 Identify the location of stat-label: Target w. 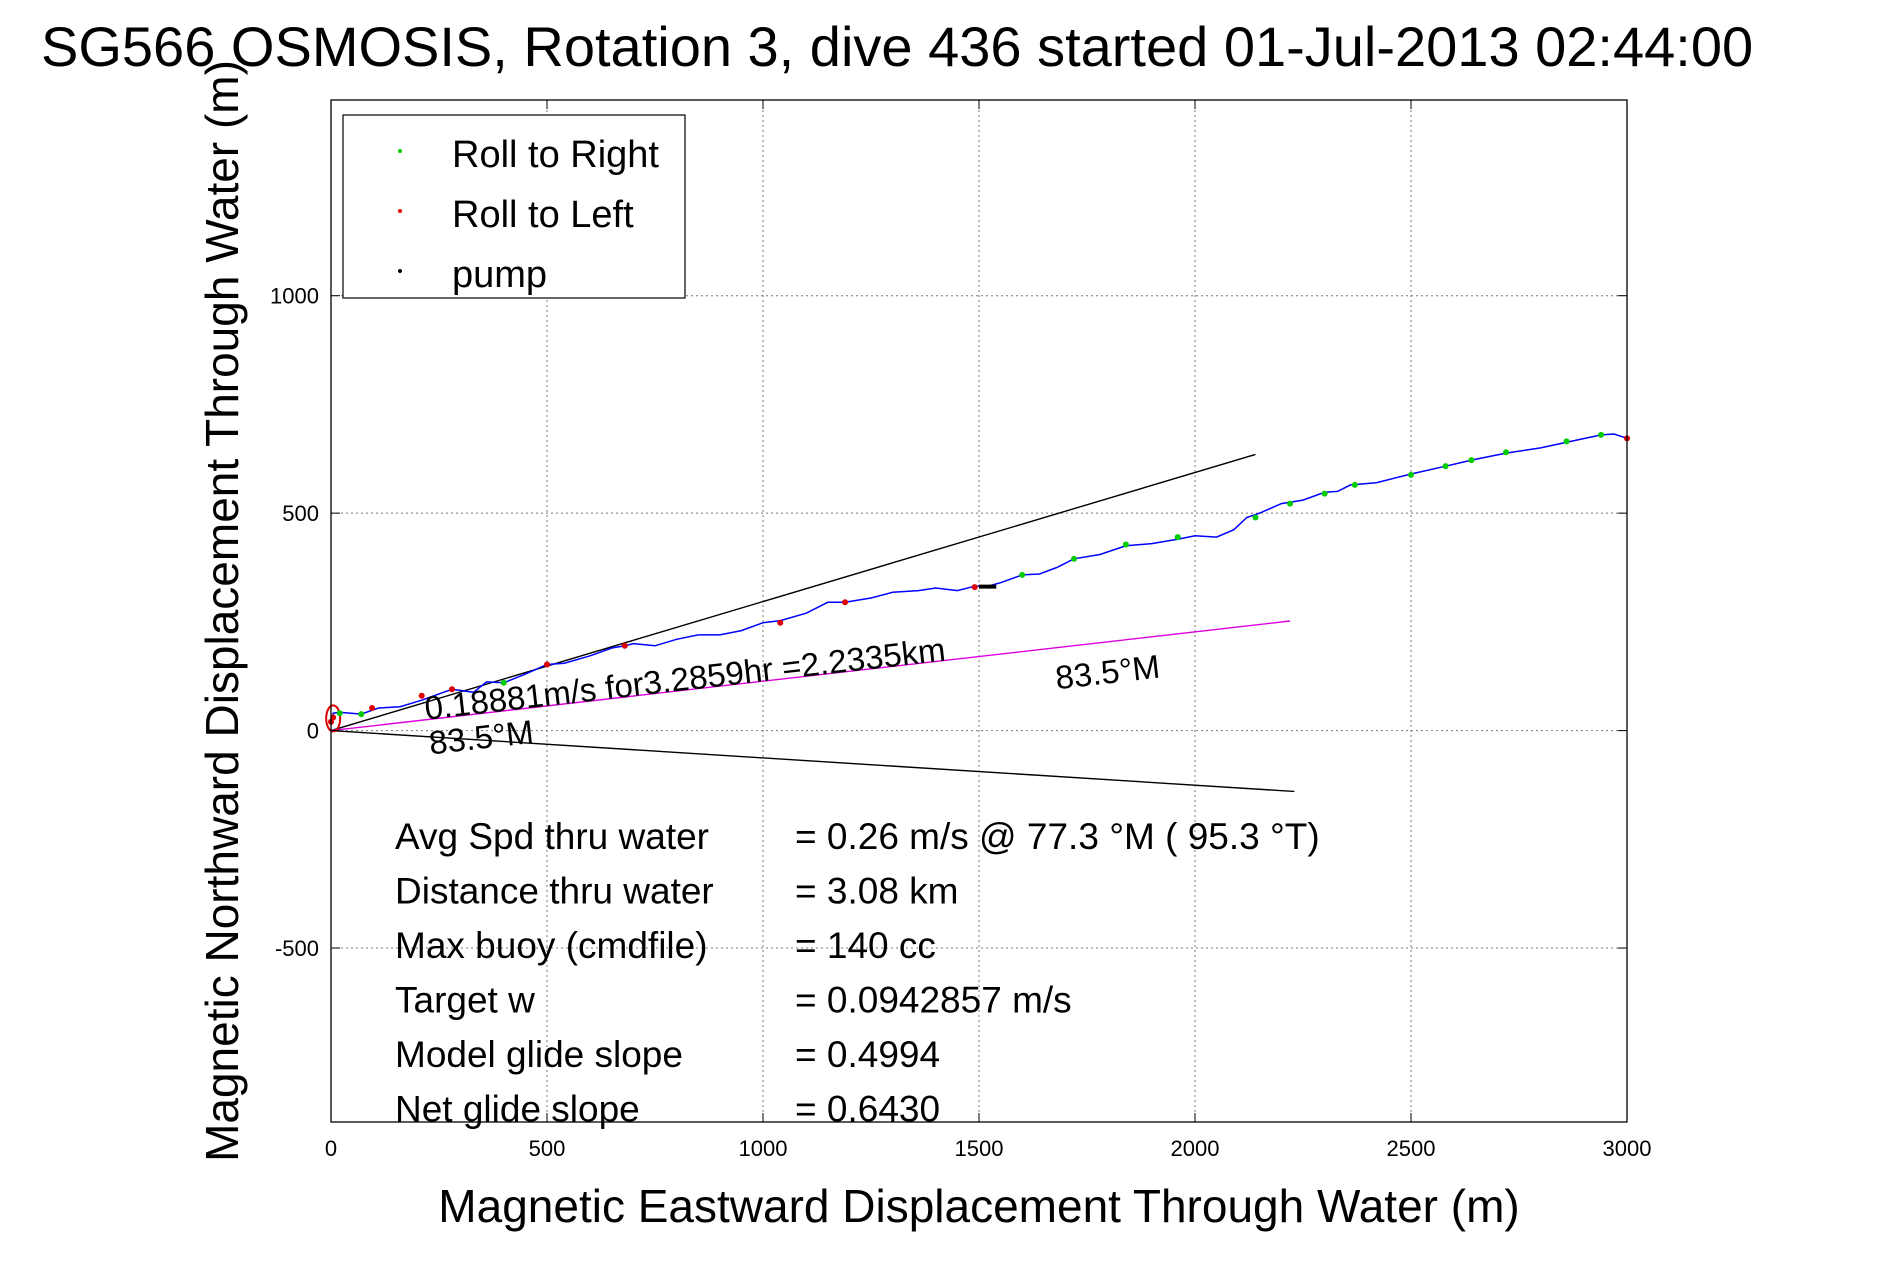
(465, 1000).